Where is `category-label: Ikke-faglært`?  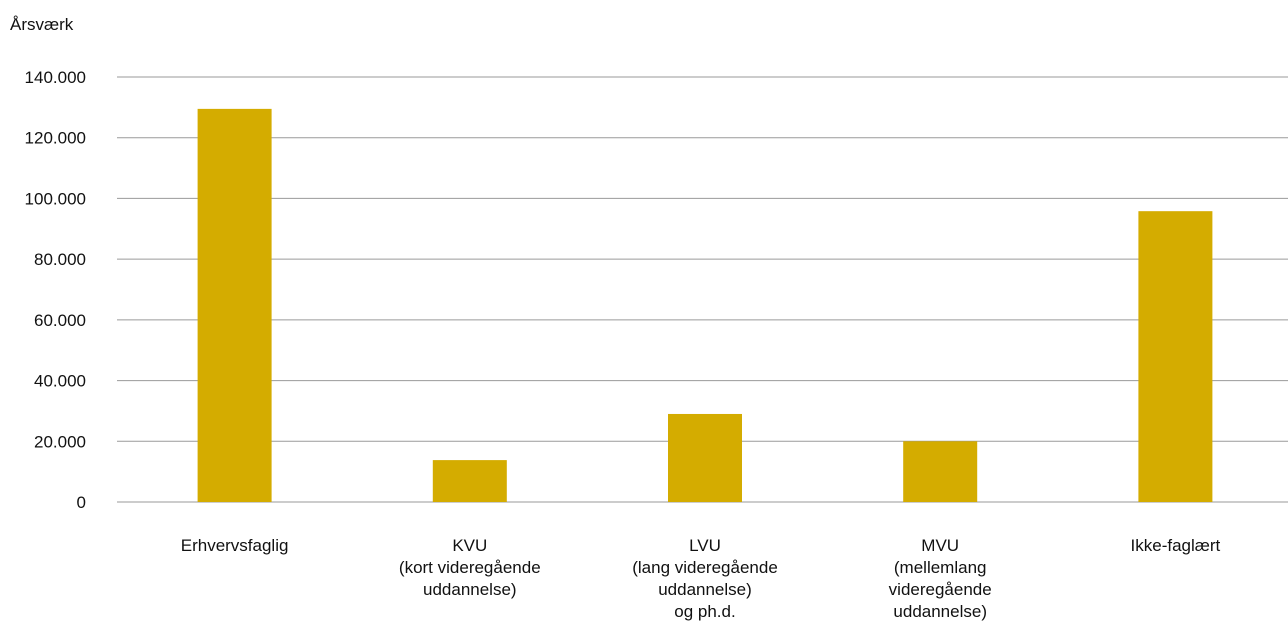 category-label: Ikke-faglært is located at coordinates (1176, 545).